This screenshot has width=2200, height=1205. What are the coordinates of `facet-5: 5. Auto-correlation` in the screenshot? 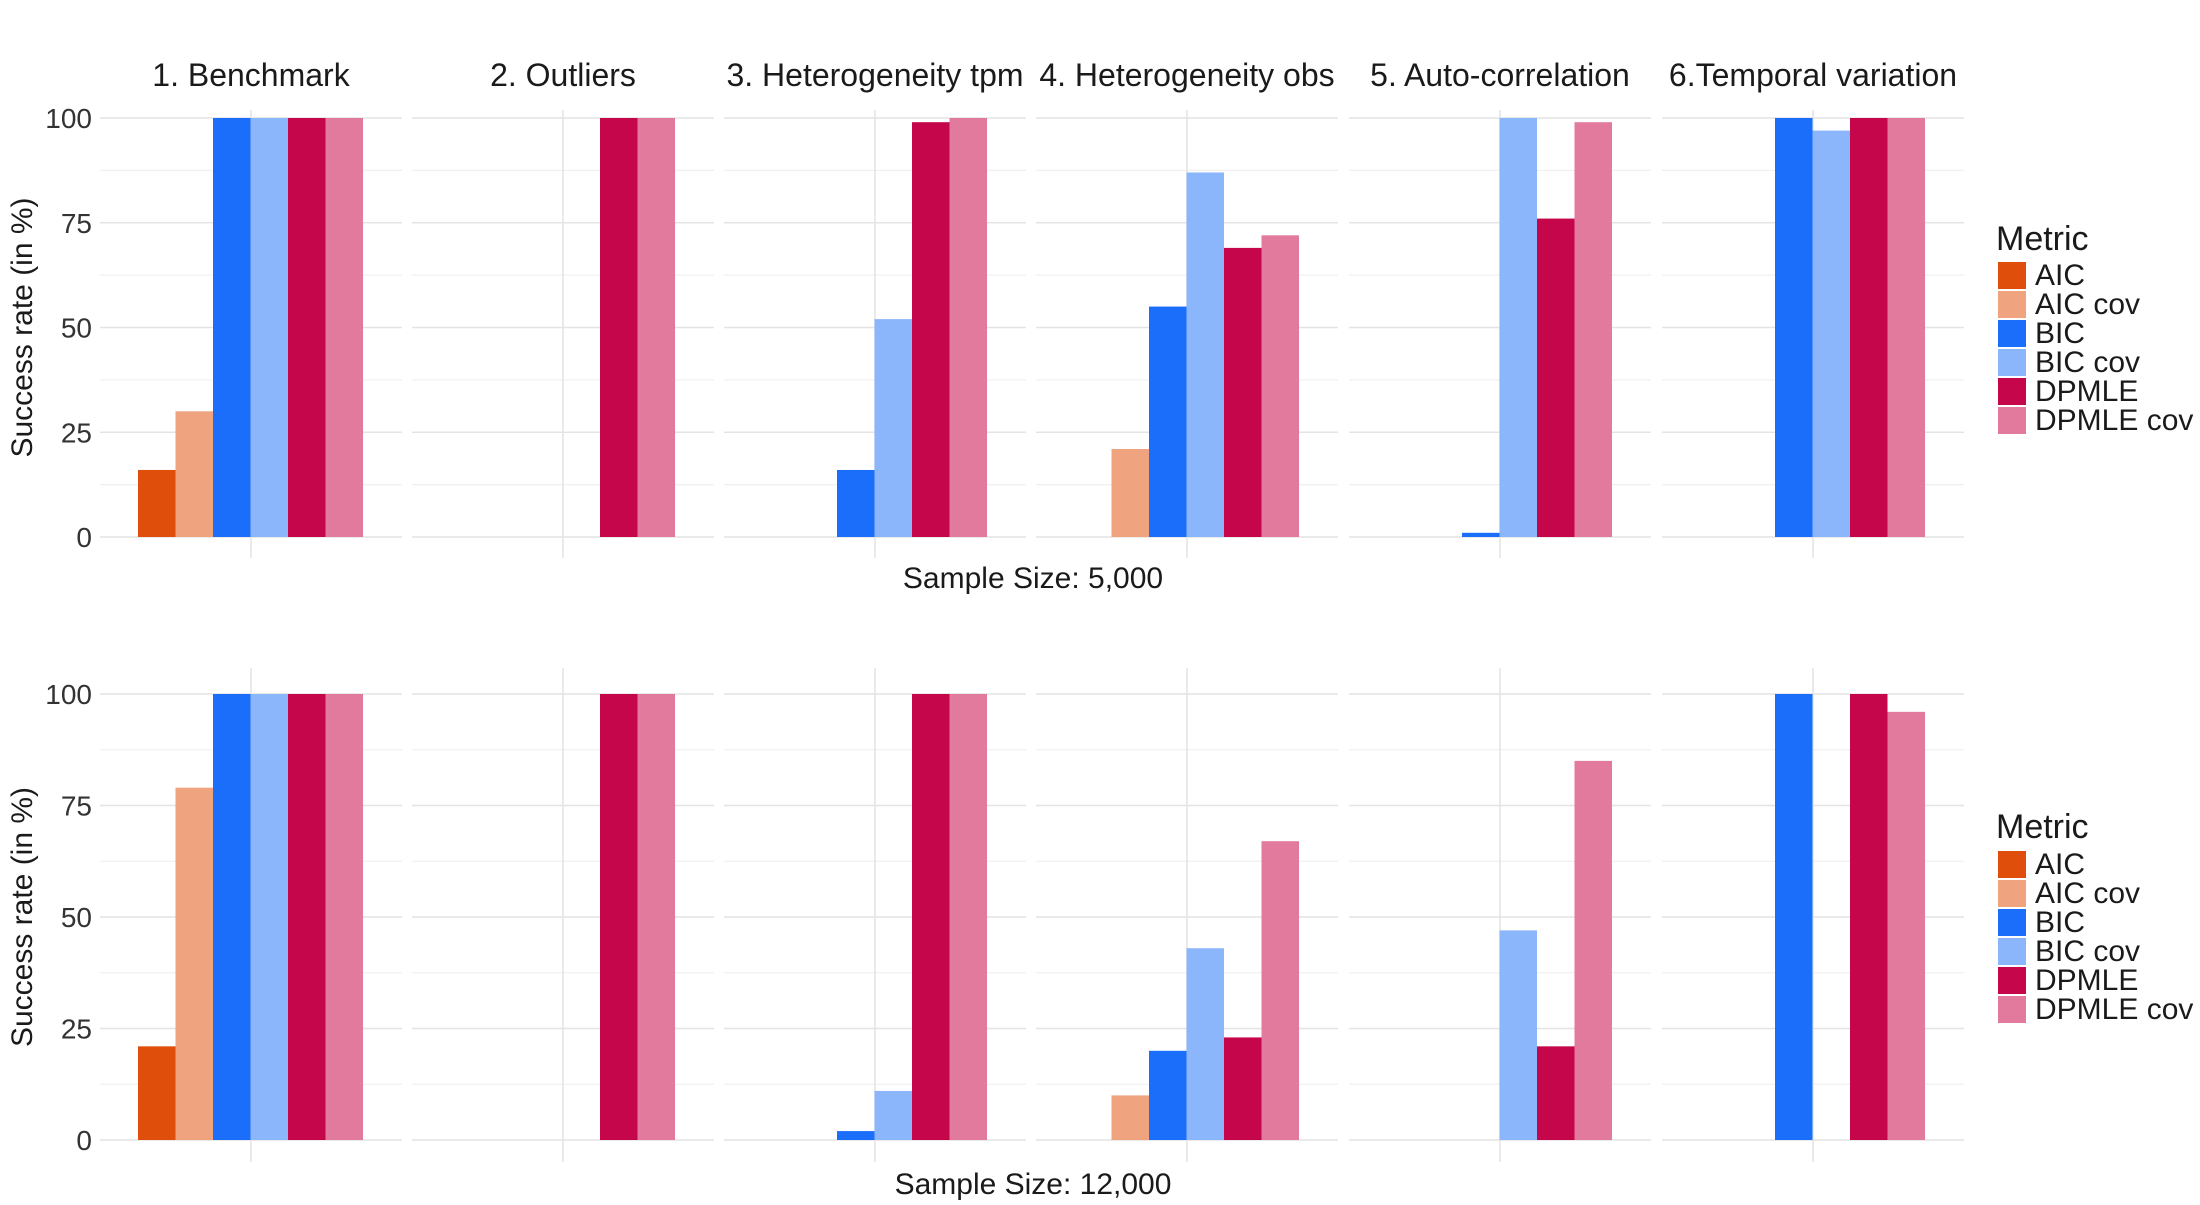 It's located at (1500, 307).